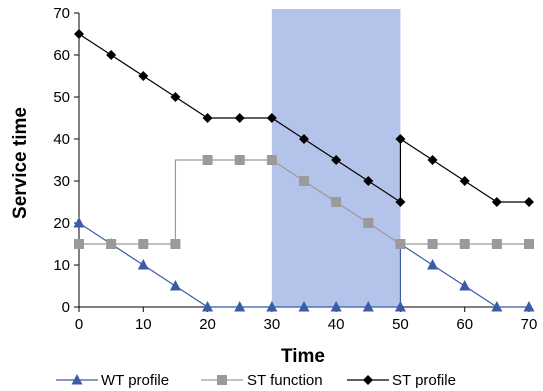 This screenshot has width=543, height=391. Describe the element at coordinates (529, 324) in the screenshot. I see `x-tick-label: 70` at that location.